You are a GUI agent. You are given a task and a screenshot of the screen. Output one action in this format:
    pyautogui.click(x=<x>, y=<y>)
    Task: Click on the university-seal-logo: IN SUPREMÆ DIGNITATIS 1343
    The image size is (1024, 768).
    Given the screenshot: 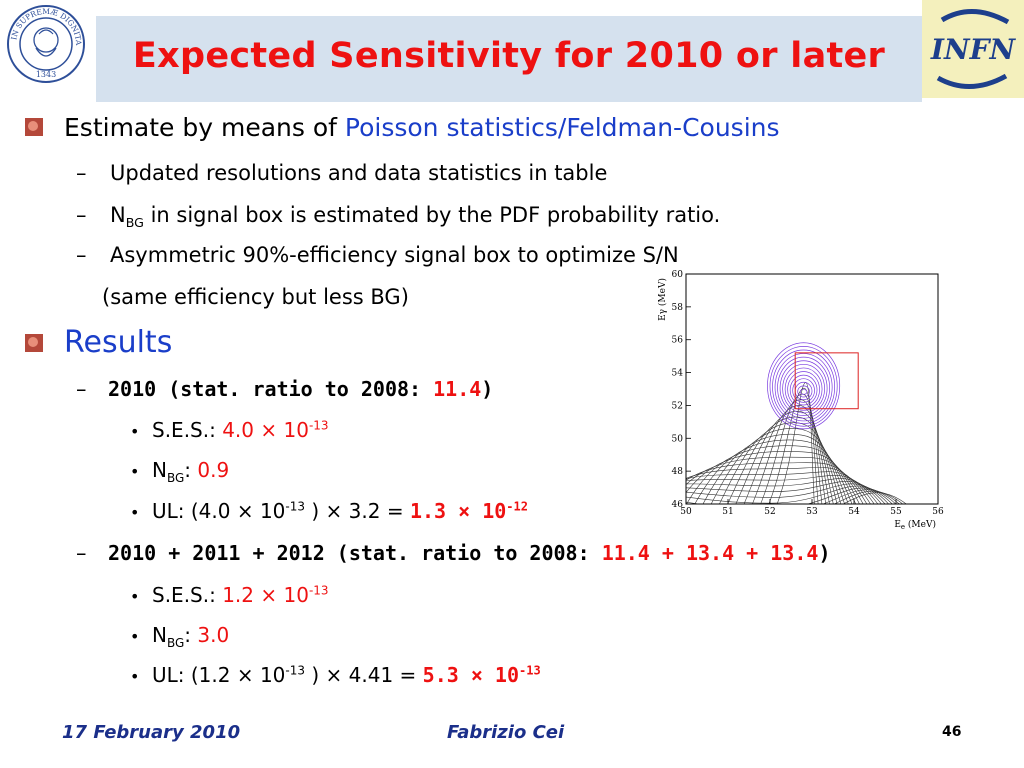 What is the action you would take?
    pyautogui.click(x=45, y=43)
    